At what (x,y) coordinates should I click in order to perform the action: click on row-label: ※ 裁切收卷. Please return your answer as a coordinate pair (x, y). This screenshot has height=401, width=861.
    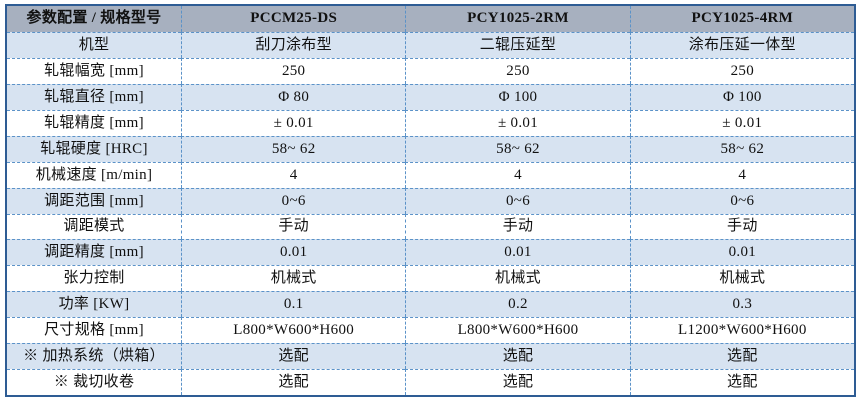
    Looking at the image, I should click on (94, 382).